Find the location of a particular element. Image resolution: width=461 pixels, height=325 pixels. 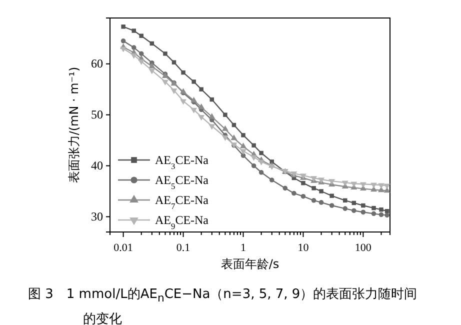

legend-label: AE$_{3}$CE-Na is located at coordinates (182, 161).